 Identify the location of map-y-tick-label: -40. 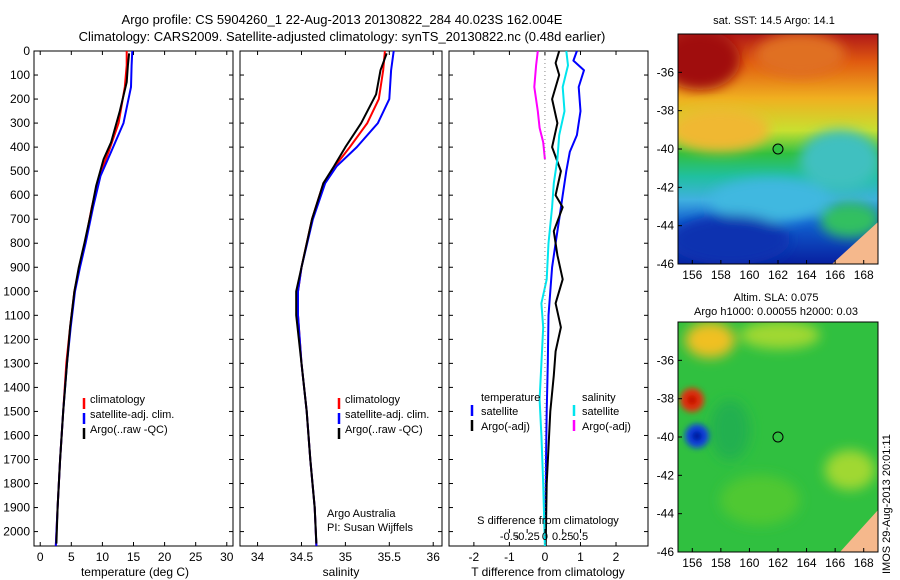
(666, 149).